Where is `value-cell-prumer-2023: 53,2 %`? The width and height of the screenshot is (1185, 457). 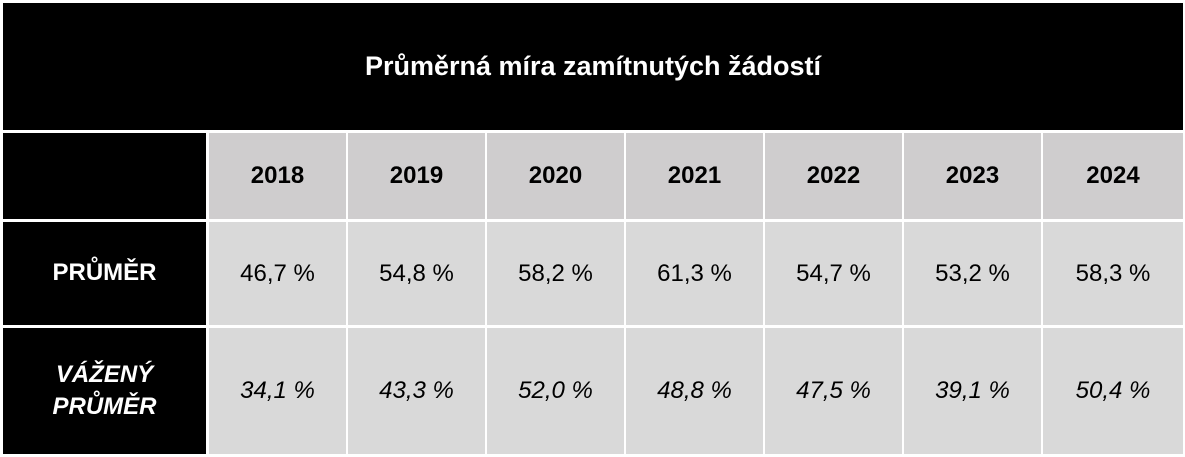 value-cell-prumer-2023: 53,2 % is located at coordinates (972, 273).